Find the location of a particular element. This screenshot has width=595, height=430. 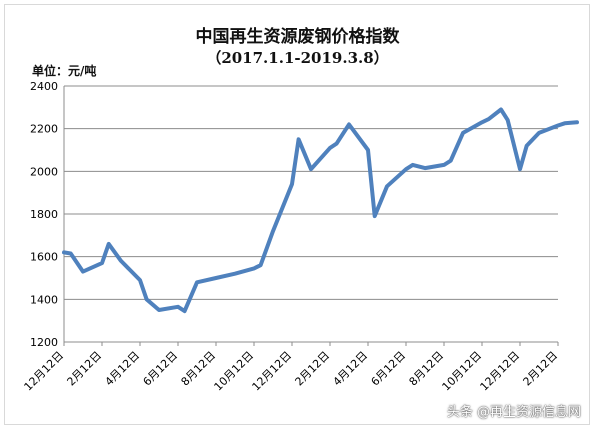

y-tick-label: 2200 is located at coordinates (44, 129).